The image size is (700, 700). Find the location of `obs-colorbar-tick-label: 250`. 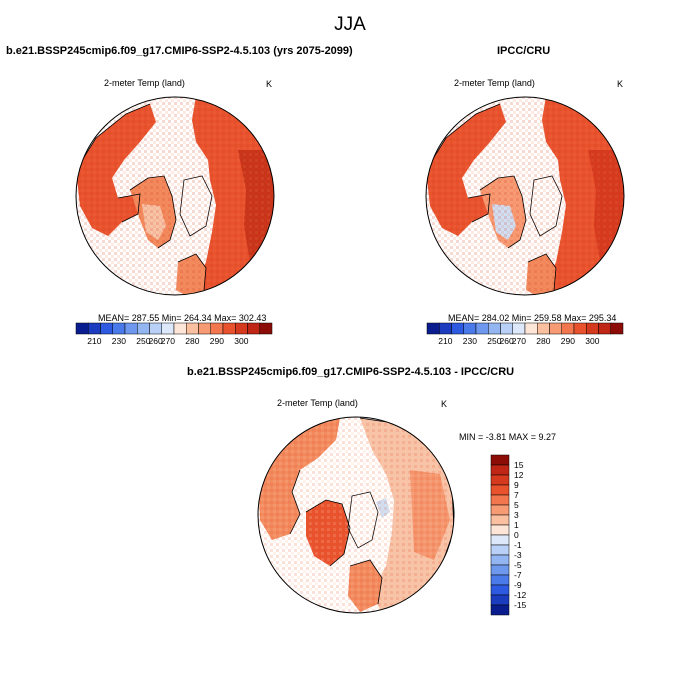

obs-colorbar-tick-label: 250 is located at coordinates (494, 341).